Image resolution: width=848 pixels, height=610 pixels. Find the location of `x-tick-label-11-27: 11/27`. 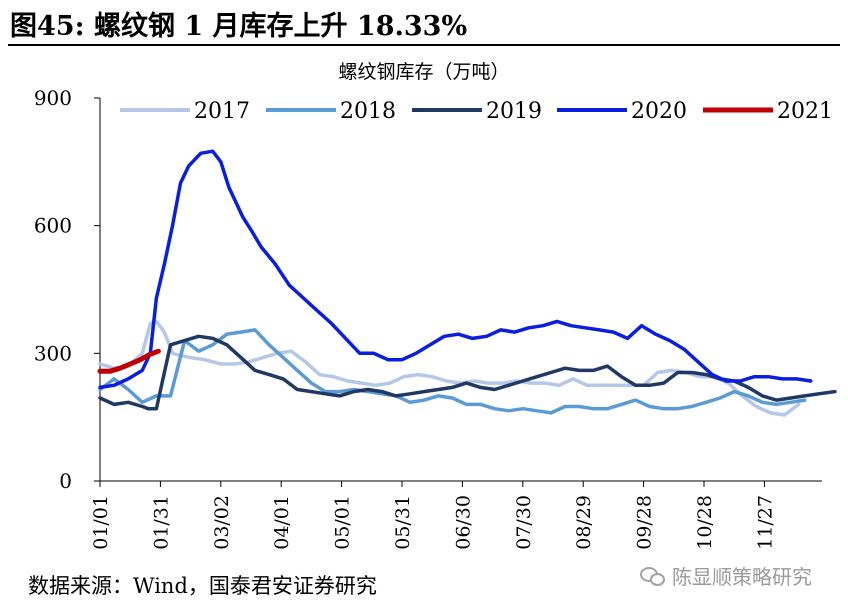

x-tick-label-11-27: 11/27 is located at coordinates (765, 522).